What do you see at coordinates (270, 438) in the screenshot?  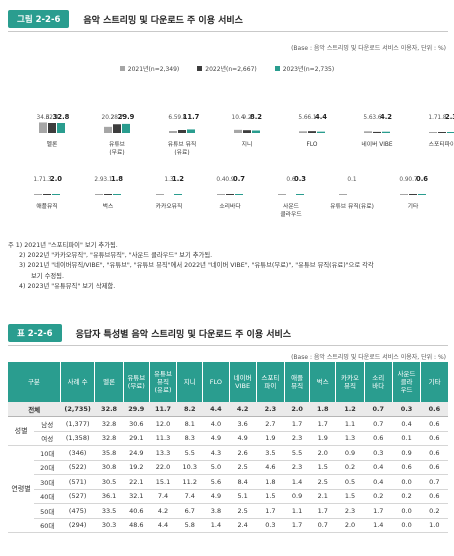 I see `table-cell: 1.9` at bounding box center [270, 438].